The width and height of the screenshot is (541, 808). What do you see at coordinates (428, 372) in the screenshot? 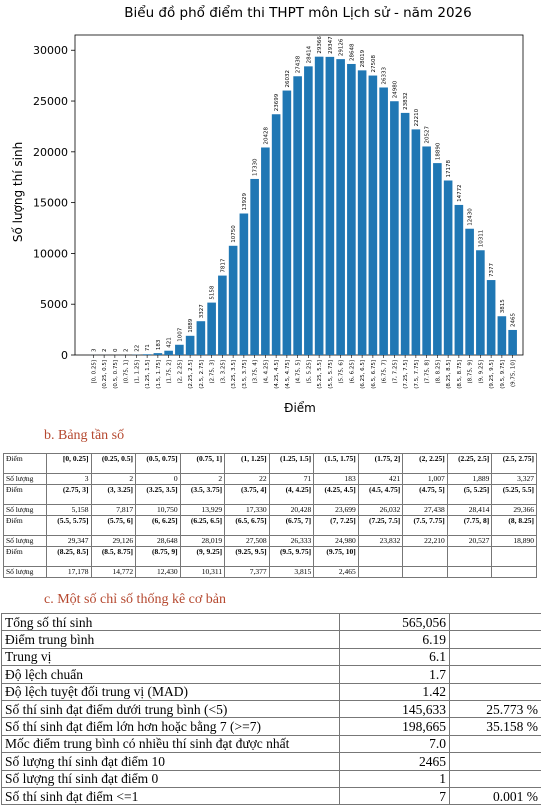
I see `x-tick-label: (7.75, 8]` at bounding box center [428, 372].